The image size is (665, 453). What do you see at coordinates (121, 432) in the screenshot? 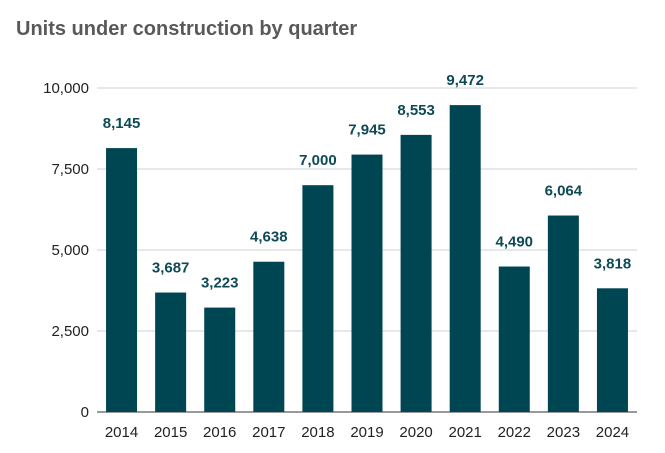
I see `x-tick-label: 2014` at bounding box center [121, 432].